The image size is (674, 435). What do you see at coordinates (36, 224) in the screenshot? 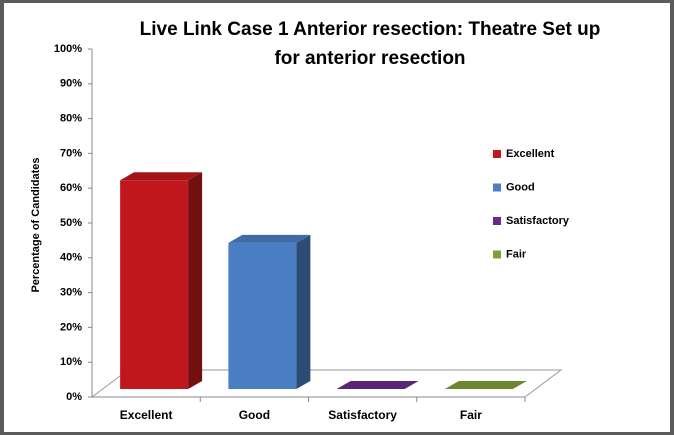
I see `y-axis-label: Percentage of Candidates` at bounding box center [36, 224].